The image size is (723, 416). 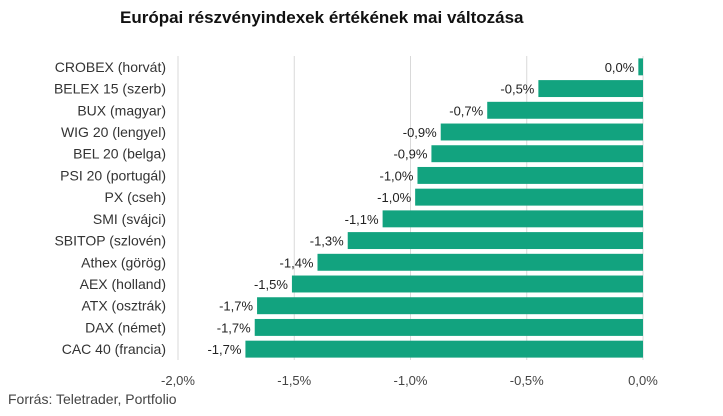 What do you see at coordinates (362, 219) in the screenshot?
I see `data-label: -1,1%` at bounding box center [362, 219].